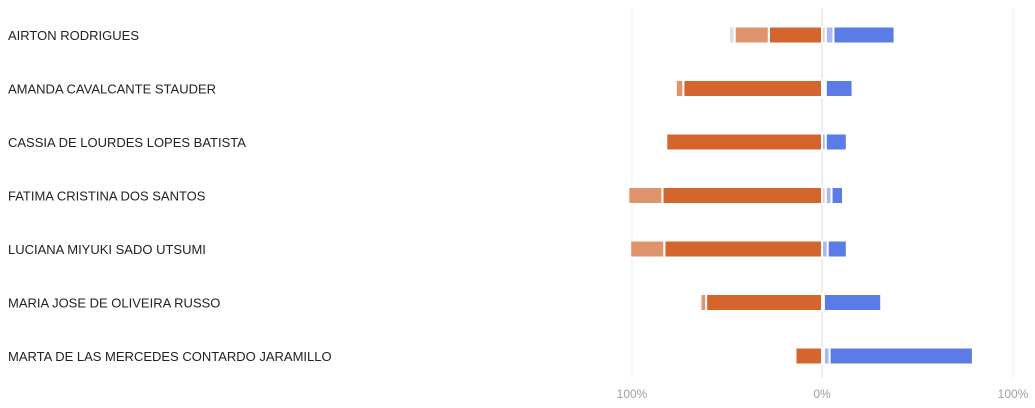 This screenshot has width=1035, height=408. I want to click on category-label: MARTA DE LAS MERCEDES CONTARDO JARAMILLO, so click(170, 356).